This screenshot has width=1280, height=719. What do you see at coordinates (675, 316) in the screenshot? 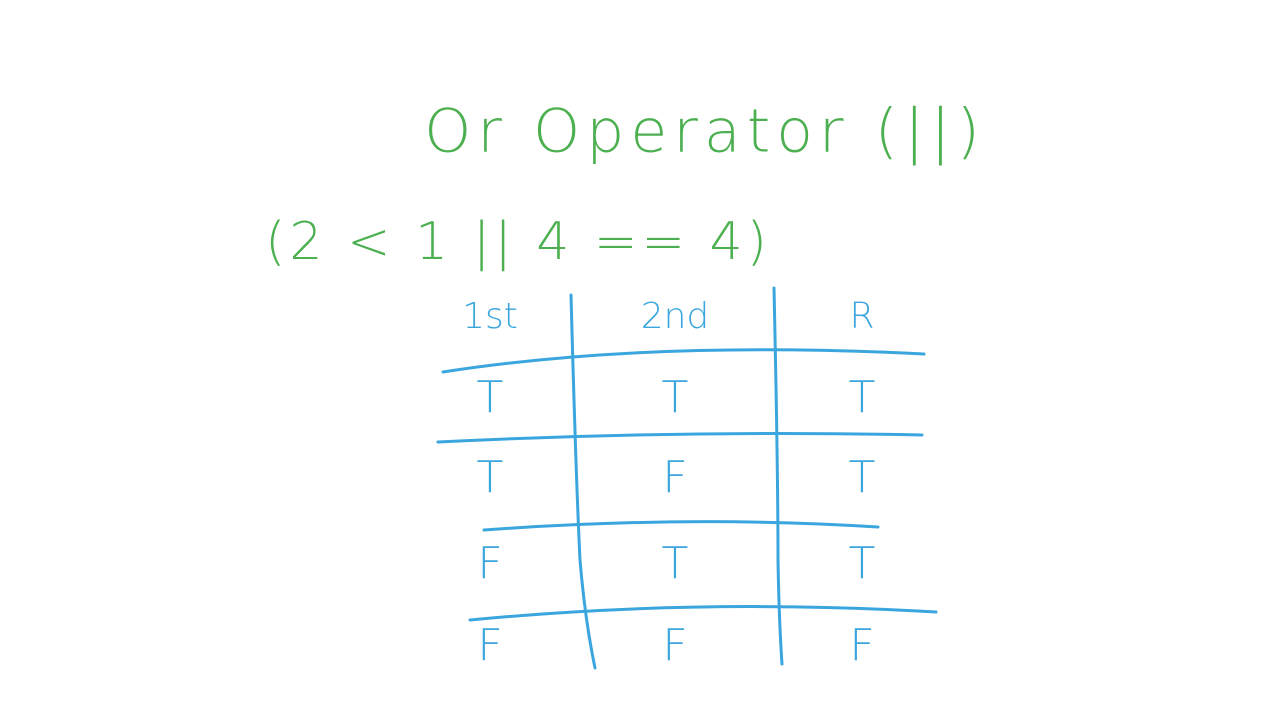
I see `header-cell: 2nd` at bounding box center [675, 316].